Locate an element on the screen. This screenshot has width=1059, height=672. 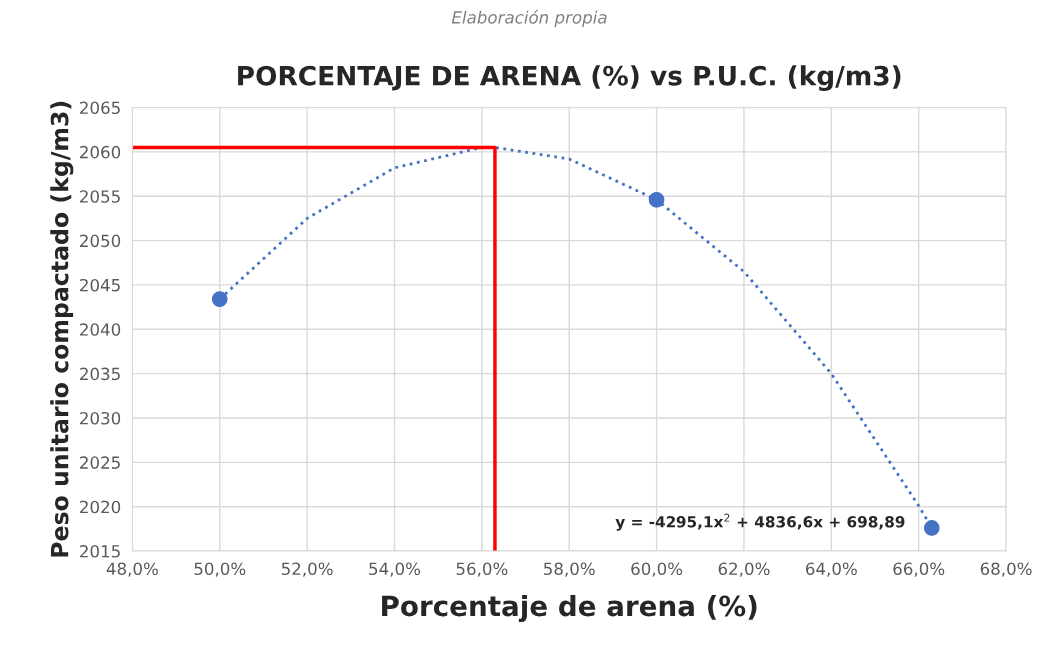
text: Elaboración propia is located at coordinates (529, 18).